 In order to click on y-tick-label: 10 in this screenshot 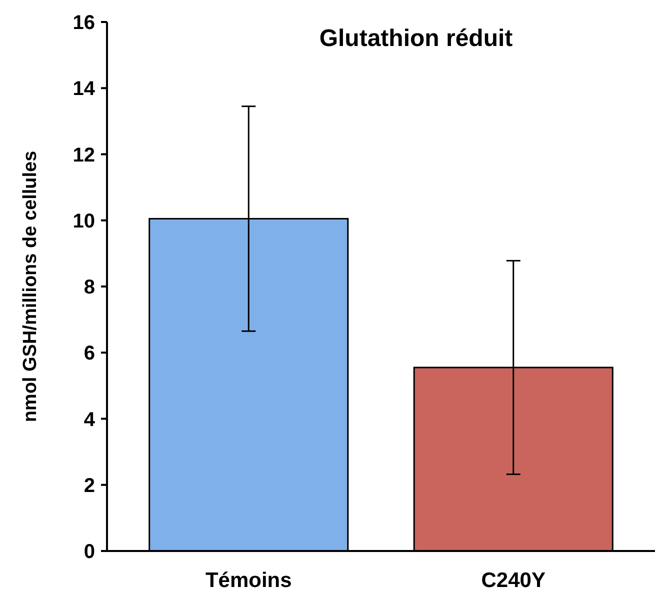, I will do `click(83, 221)`.